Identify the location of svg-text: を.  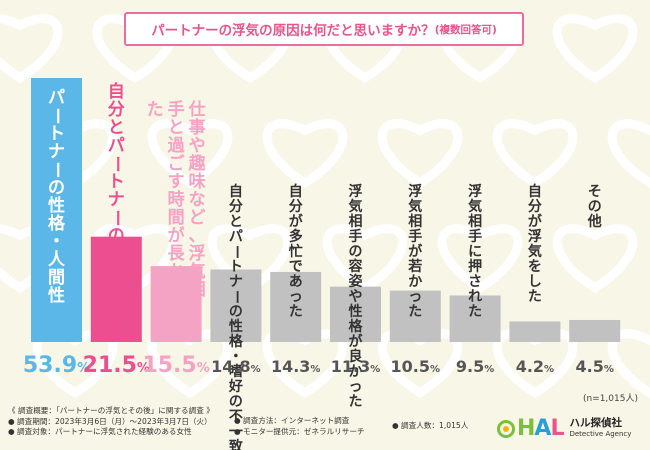
(535, 267).